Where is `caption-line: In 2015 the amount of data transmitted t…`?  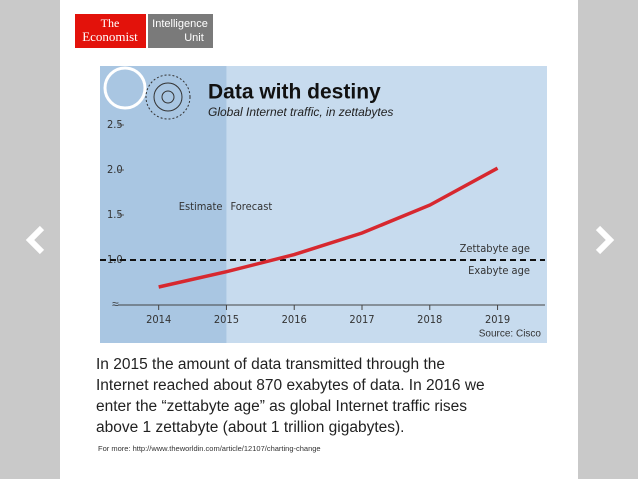 caption-line: In 2015 the amount of data transmitted t… is located at coordinates (270, 364).